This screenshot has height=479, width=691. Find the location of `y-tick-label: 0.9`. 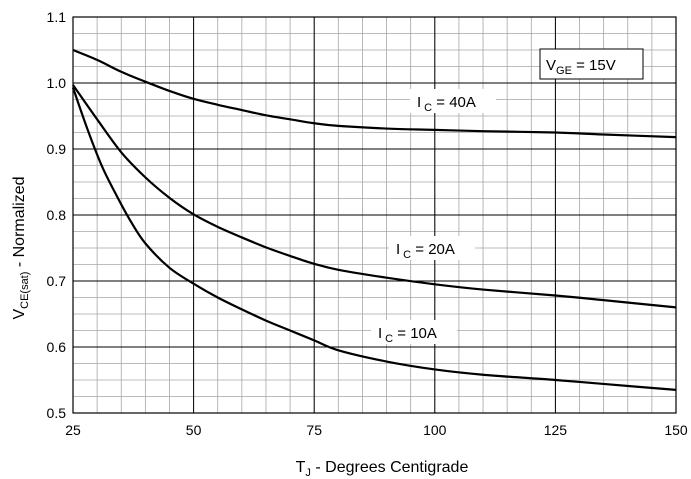

y-tick-label: 0.9 is located at coordinates (57, 149).